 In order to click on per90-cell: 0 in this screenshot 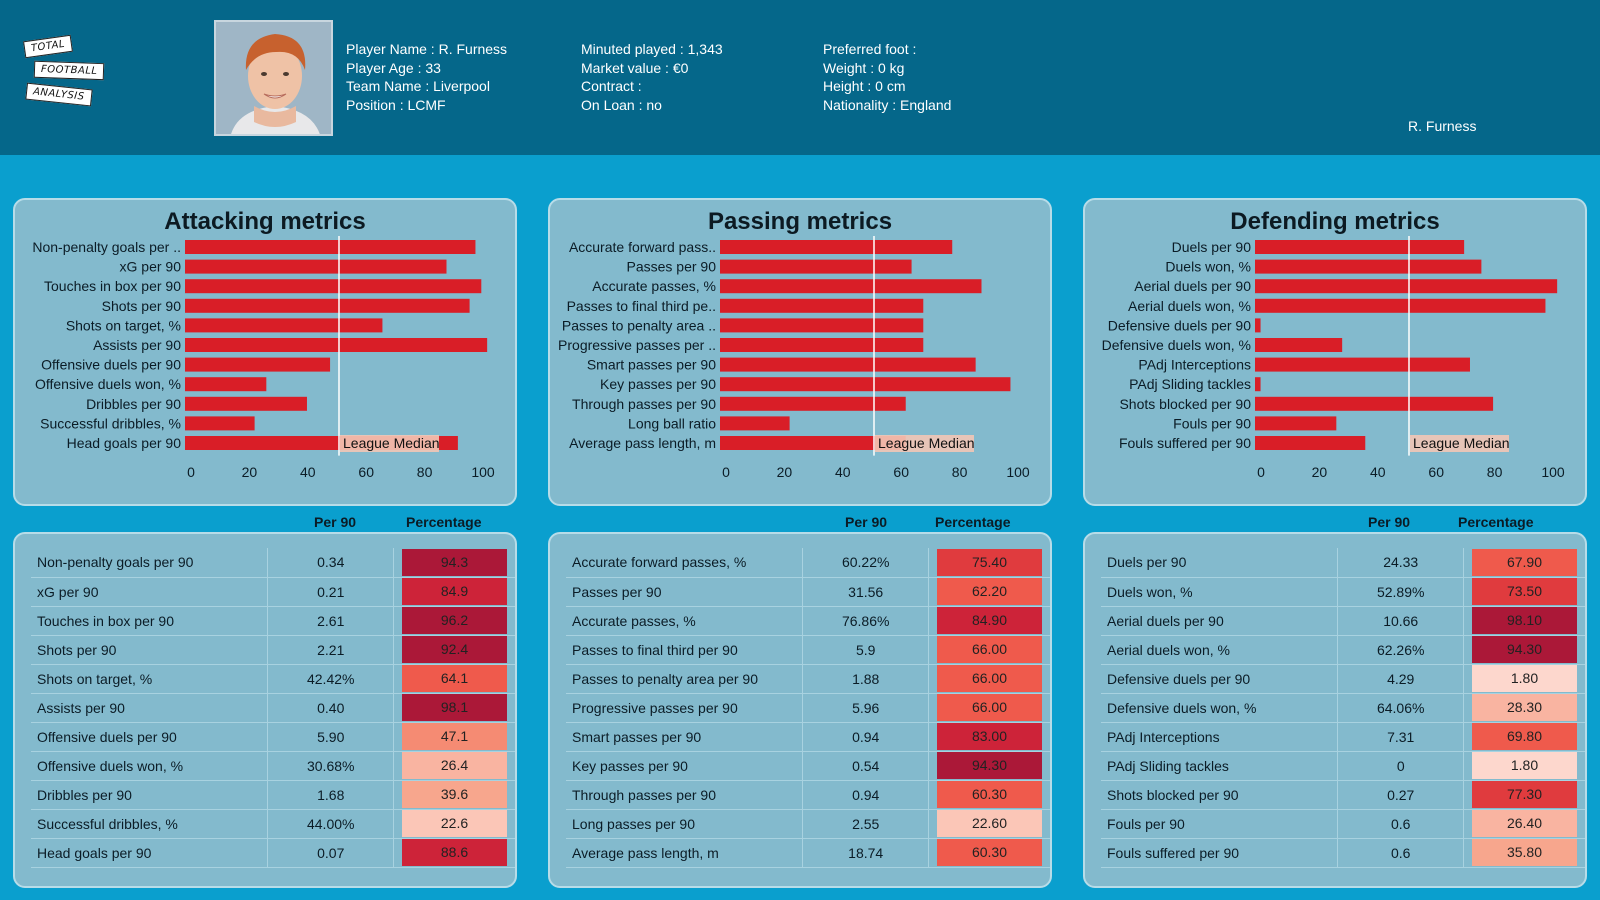, I will do `click(1400, 766)`.